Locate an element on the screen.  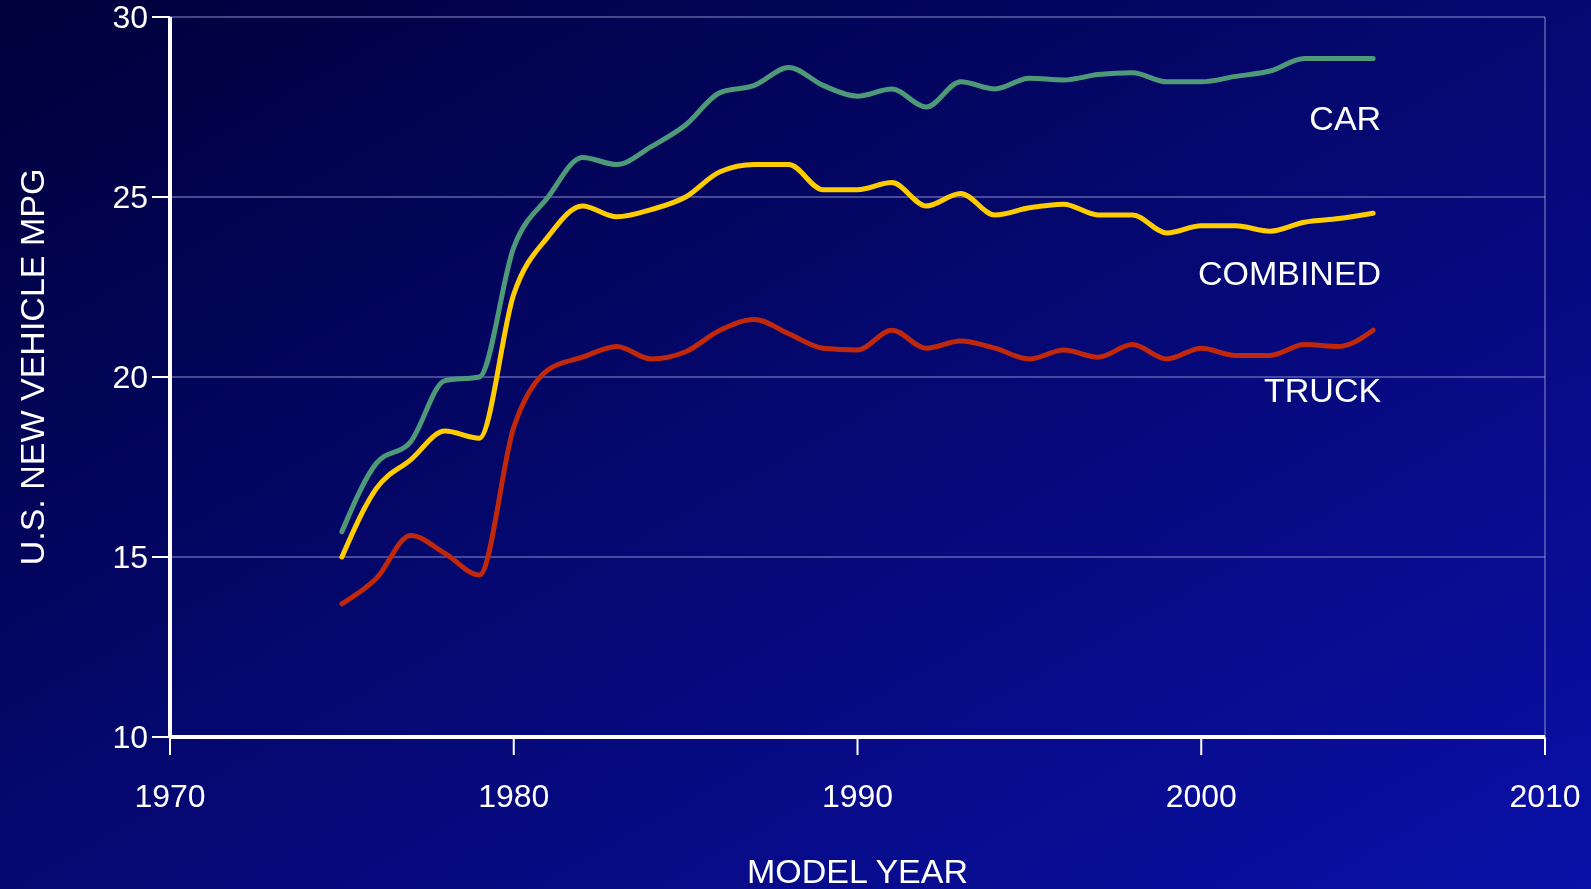
y-tick-label: 15 is located at coordinates (130, 557).